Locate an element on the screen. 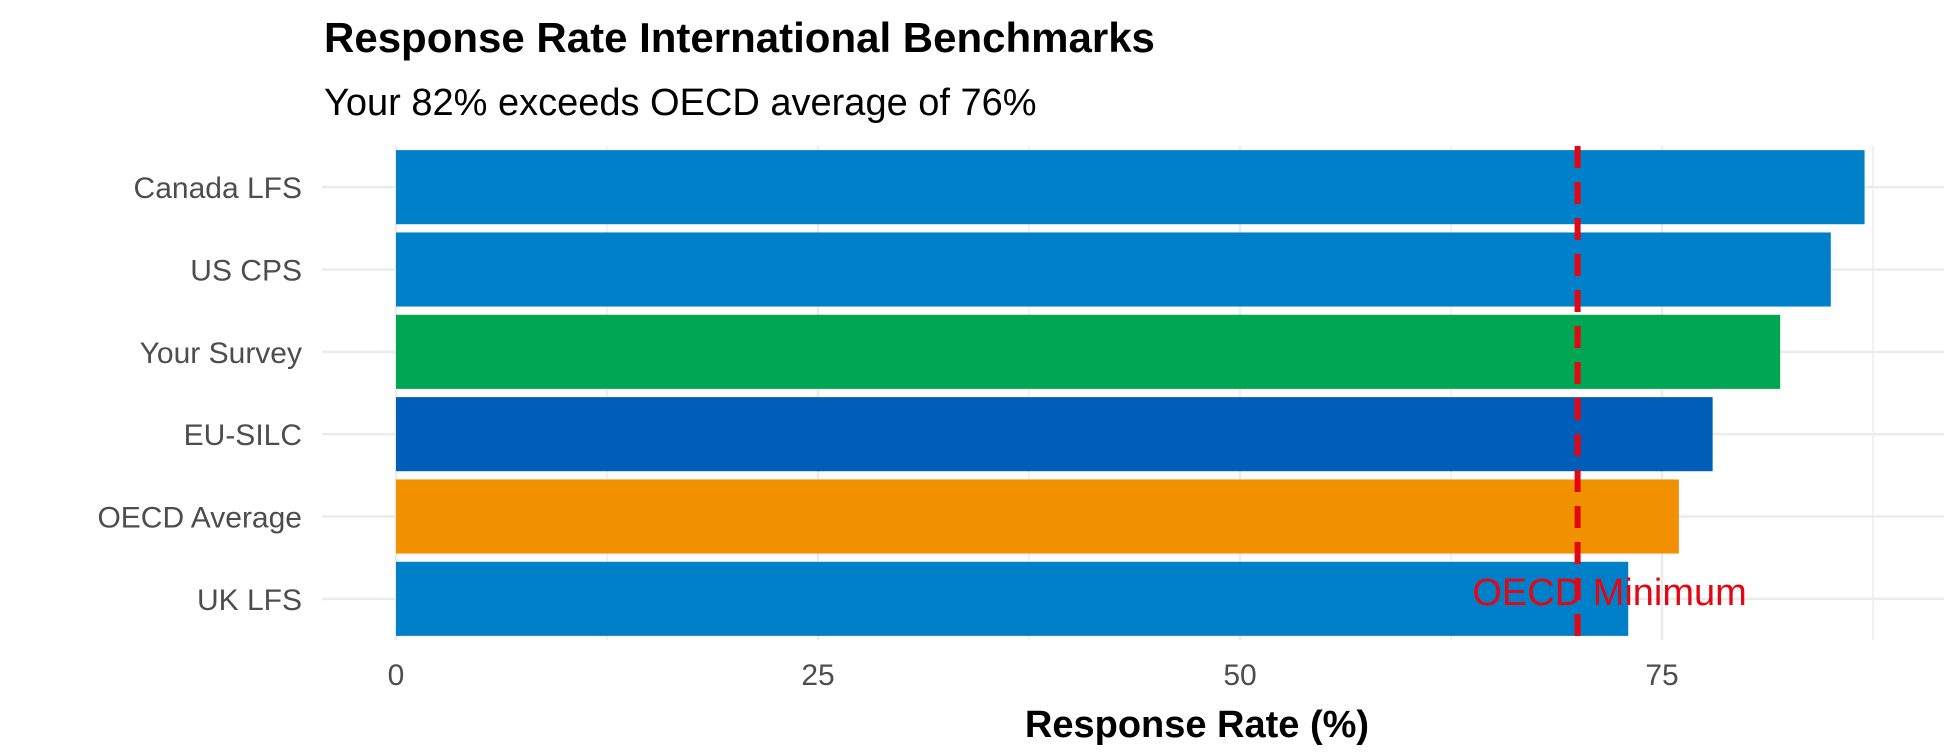 This screenshot has height=756, width=1944. y-tick-label: OECD Average is located at coordinates (199, 518).